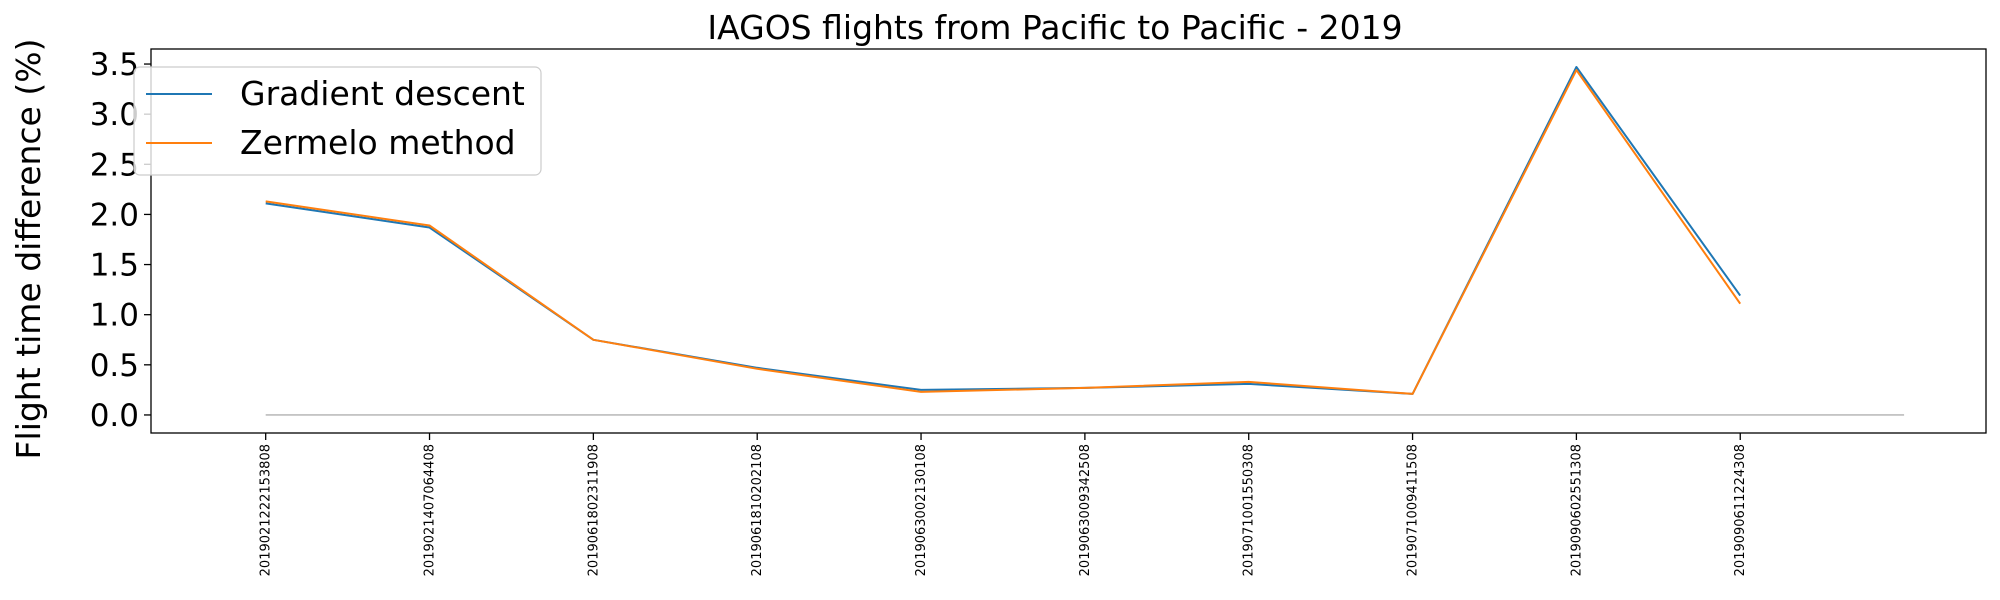  I want to click on legend-label-1: Zermelo method, so click(378, 142).